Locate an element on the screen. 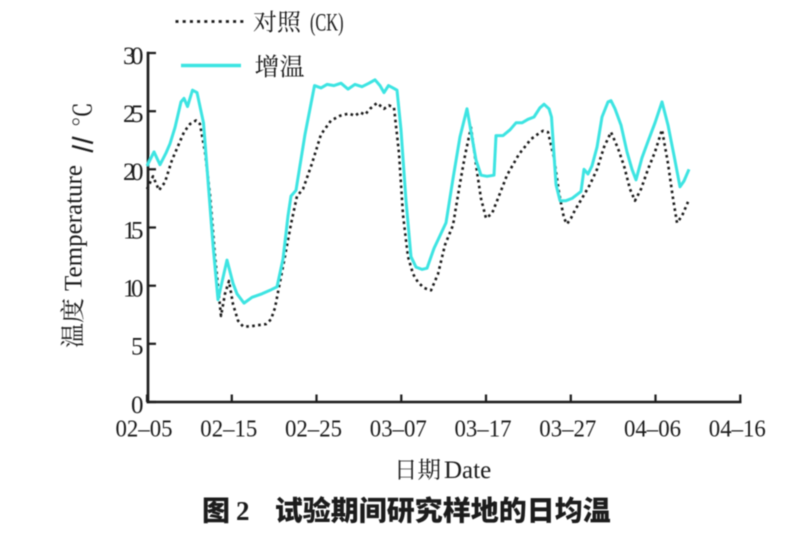 The width and height of the screenshot is (790, 539). svg-text: 02–15 is located at coordinates (228, 430).